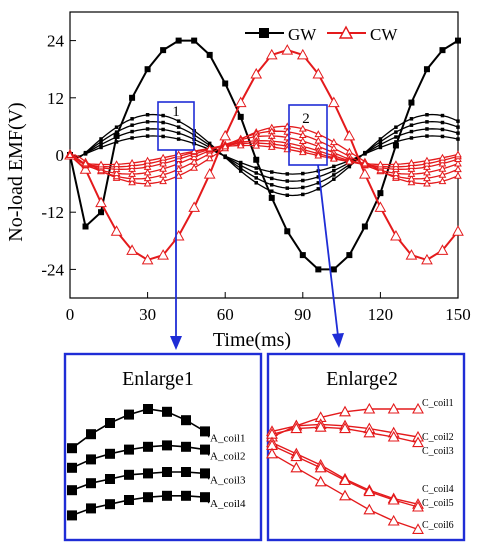  I want to click on y-axis-label: No-load EMF(V), so click(16, 171).